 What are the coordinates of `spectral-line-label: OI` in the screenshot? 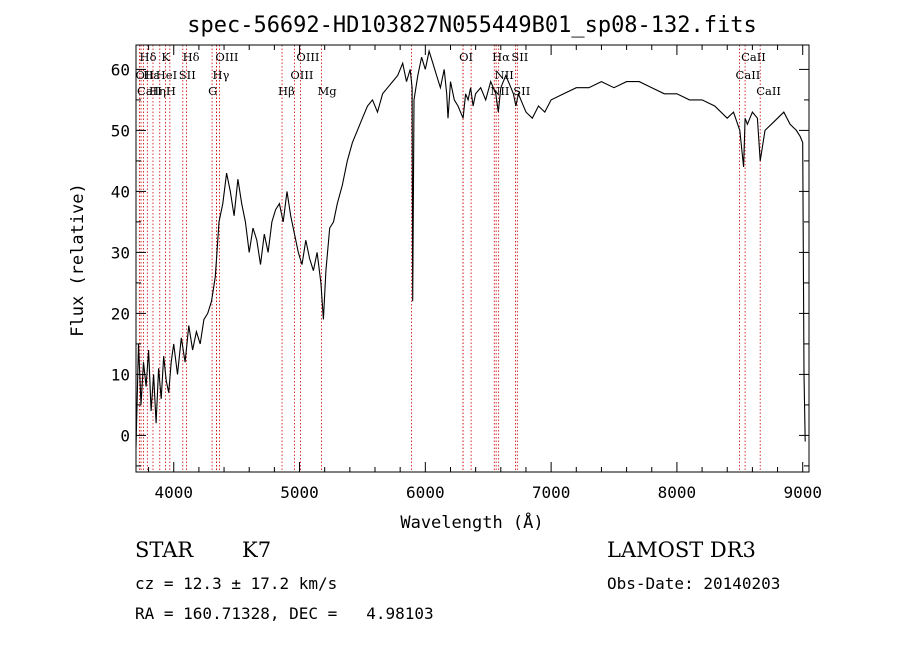 It's located at (466, 57).